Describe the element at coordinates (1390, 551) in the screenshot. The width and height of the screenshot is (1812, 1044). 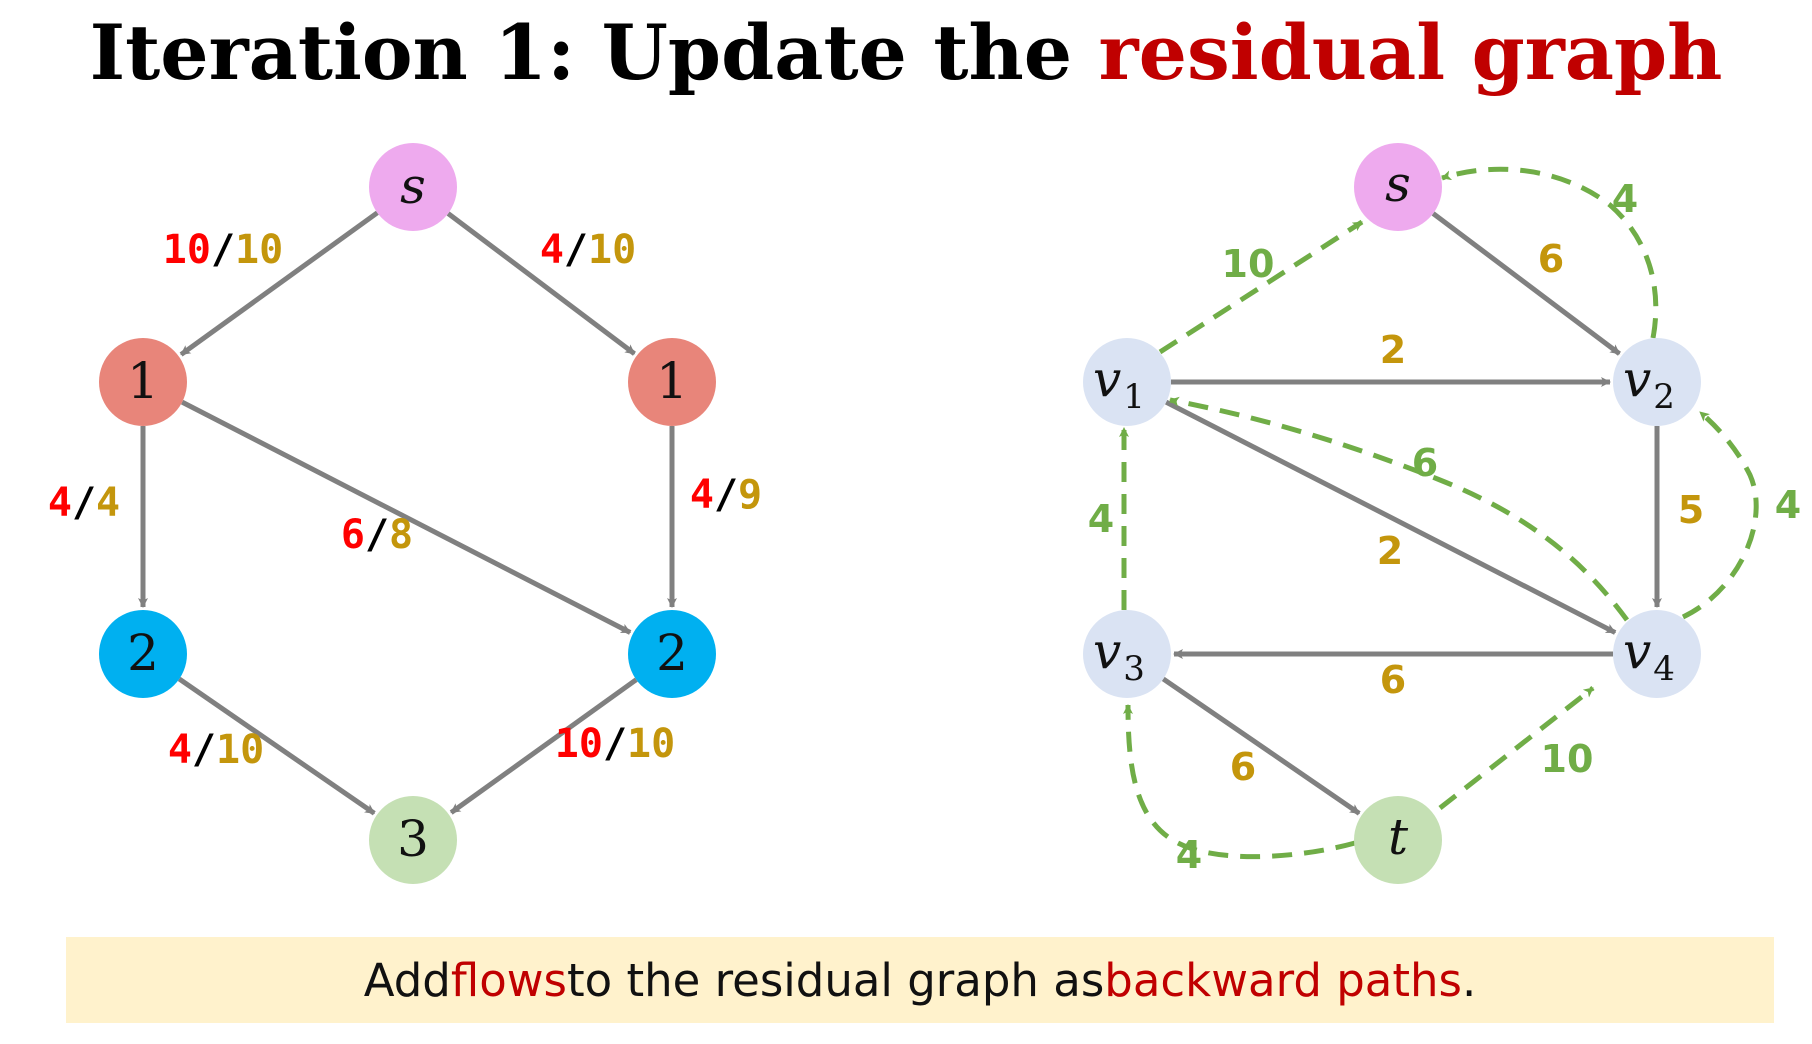
I see `residual-forward-label-v1-v4: 2` at that location.